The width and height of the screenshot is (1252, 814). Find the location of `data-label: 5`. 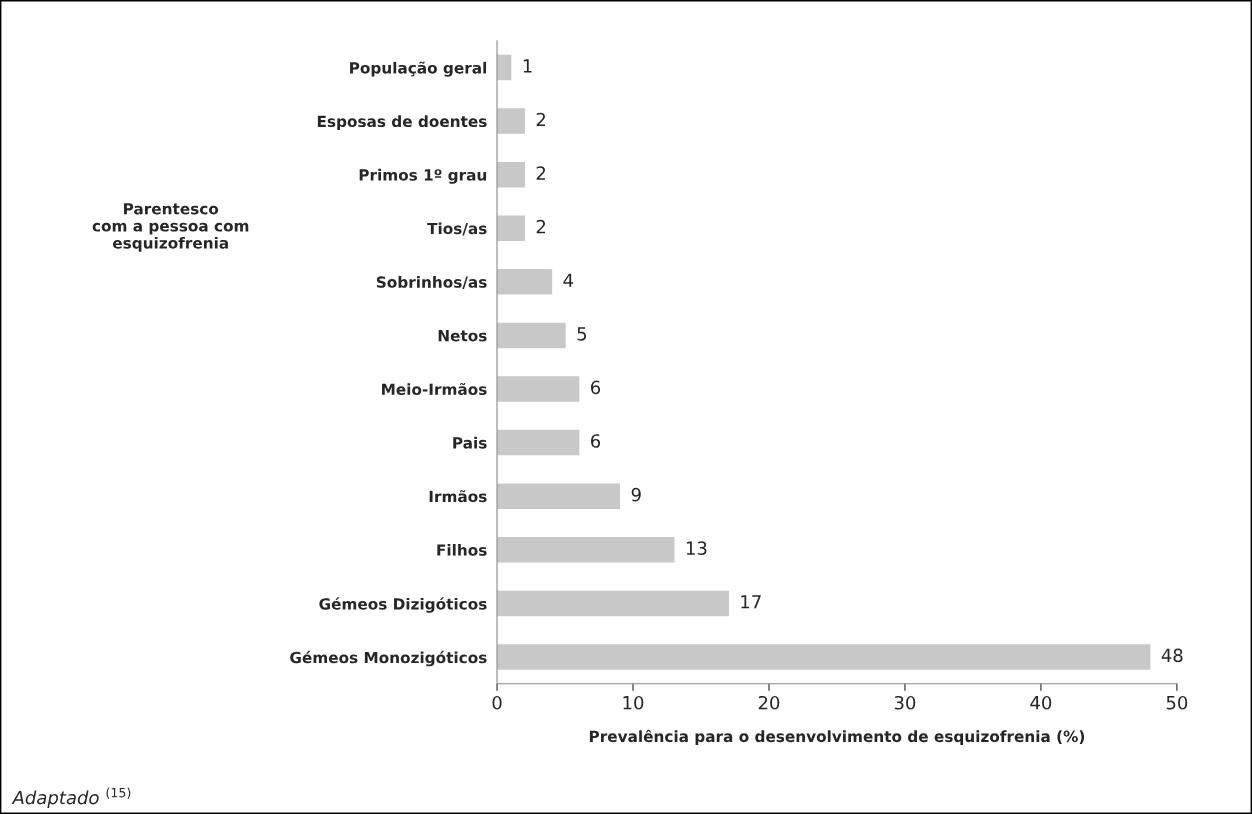

data-label: 5 is located at coordinates (582, 334).